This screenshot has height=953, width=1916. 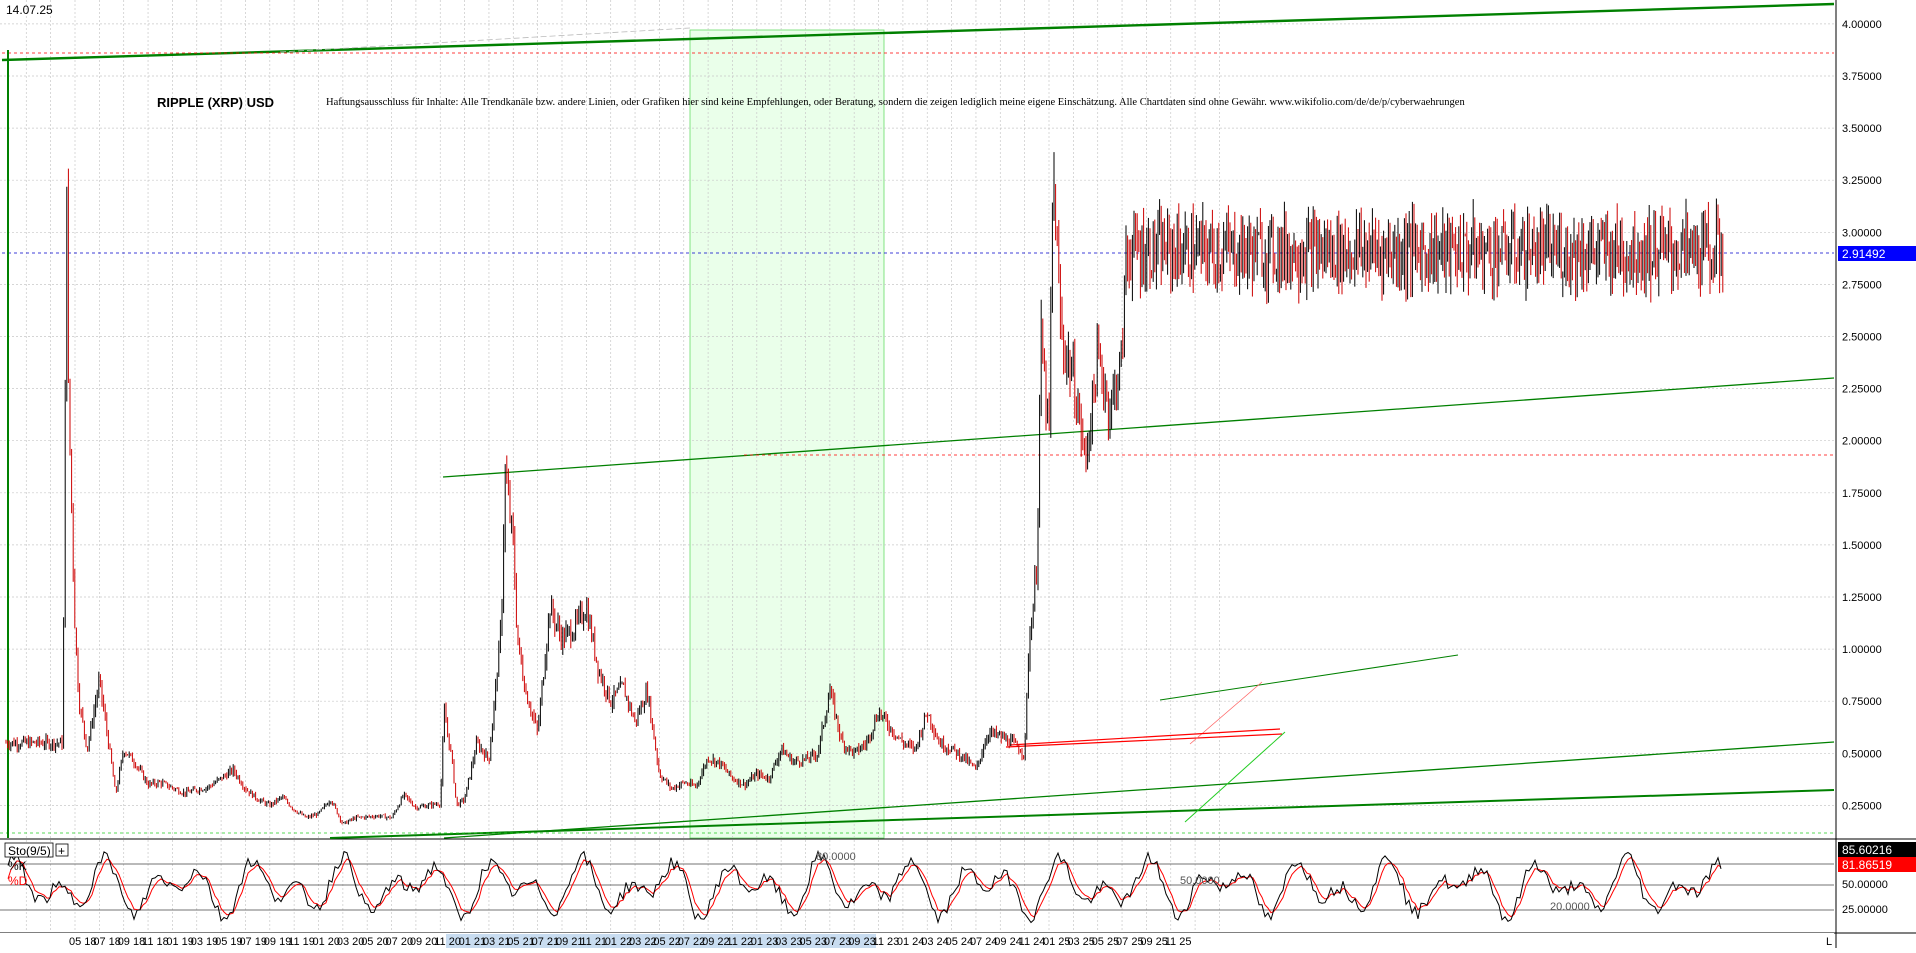 I want to click on price-tag, so click(x=1877, y=253).